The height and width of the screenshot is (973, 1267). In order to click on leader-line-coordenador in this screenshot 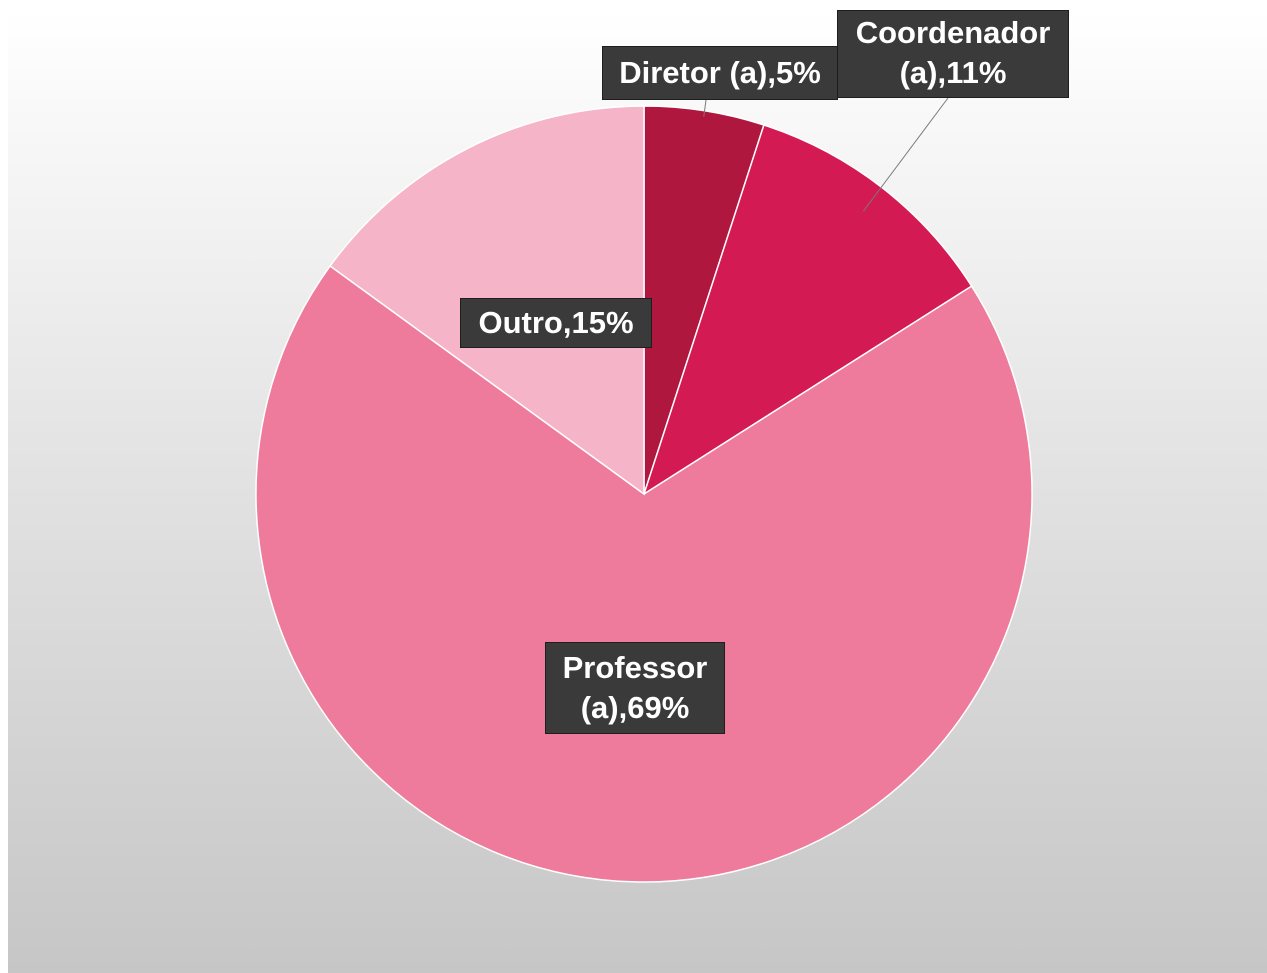, I will do `click(906, 154)`.